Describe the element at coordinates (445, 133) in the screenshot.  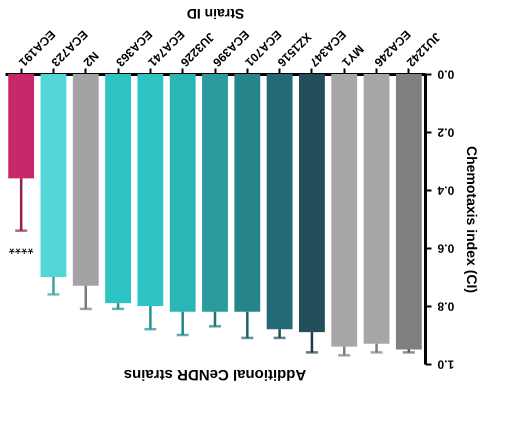
I see `y-tick-label: 0.2` at that location.